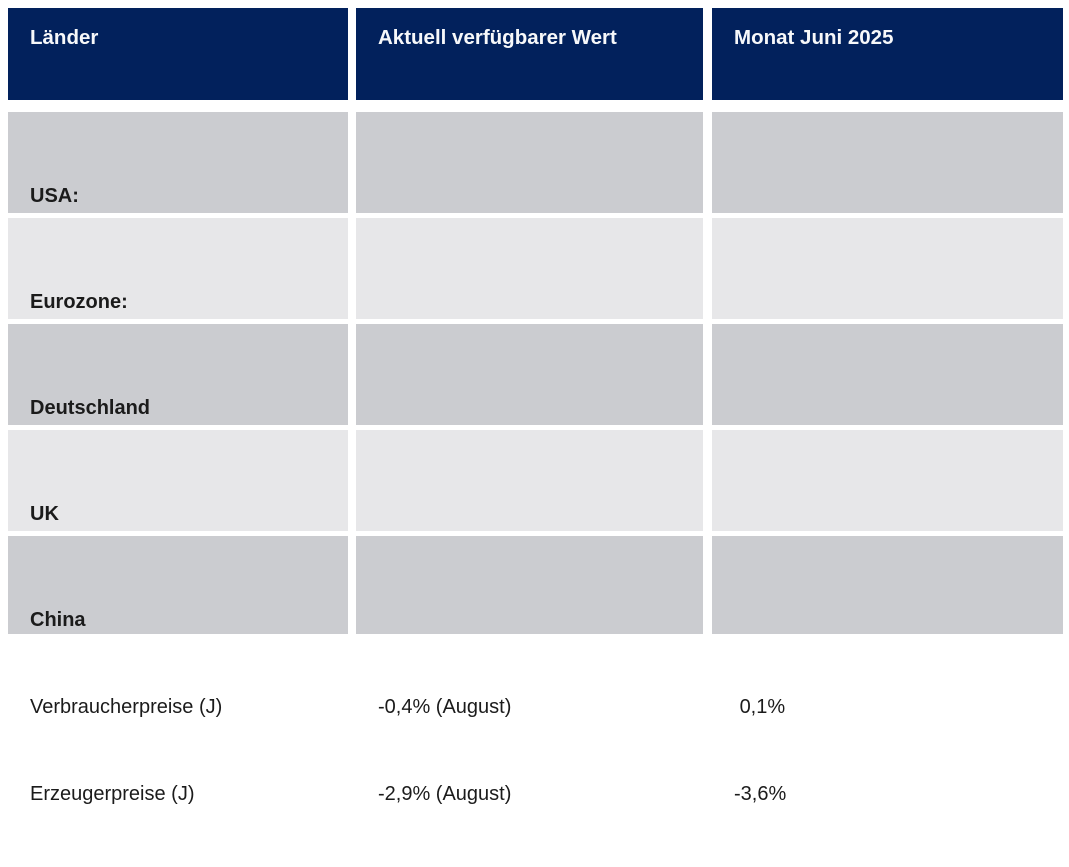 The image size is (1069, 867). Describe the element at coordinates (112, 794) in the screenshot. I see `metric-label: Erzeugerpreise (J)` at that location.